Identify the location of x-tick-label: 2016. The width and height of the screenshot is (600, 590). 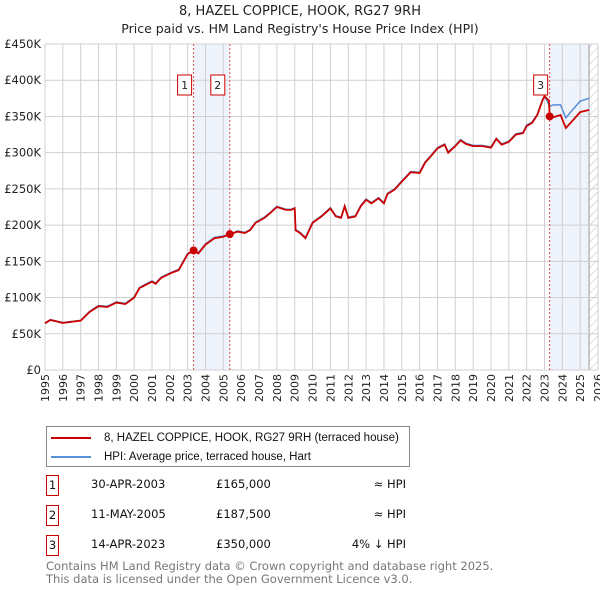
(420, 388).